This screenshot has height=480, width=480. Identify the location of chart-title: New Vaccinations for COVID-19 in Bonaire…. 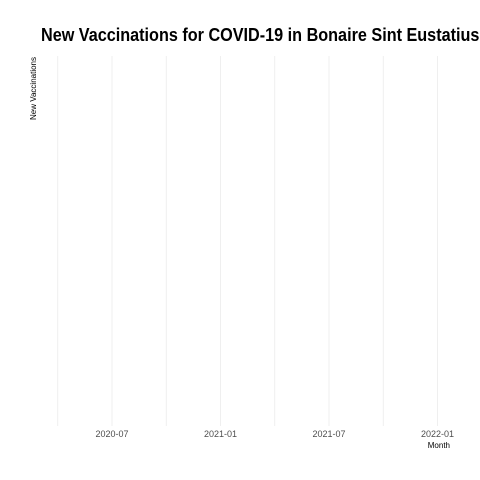
(260, 35).